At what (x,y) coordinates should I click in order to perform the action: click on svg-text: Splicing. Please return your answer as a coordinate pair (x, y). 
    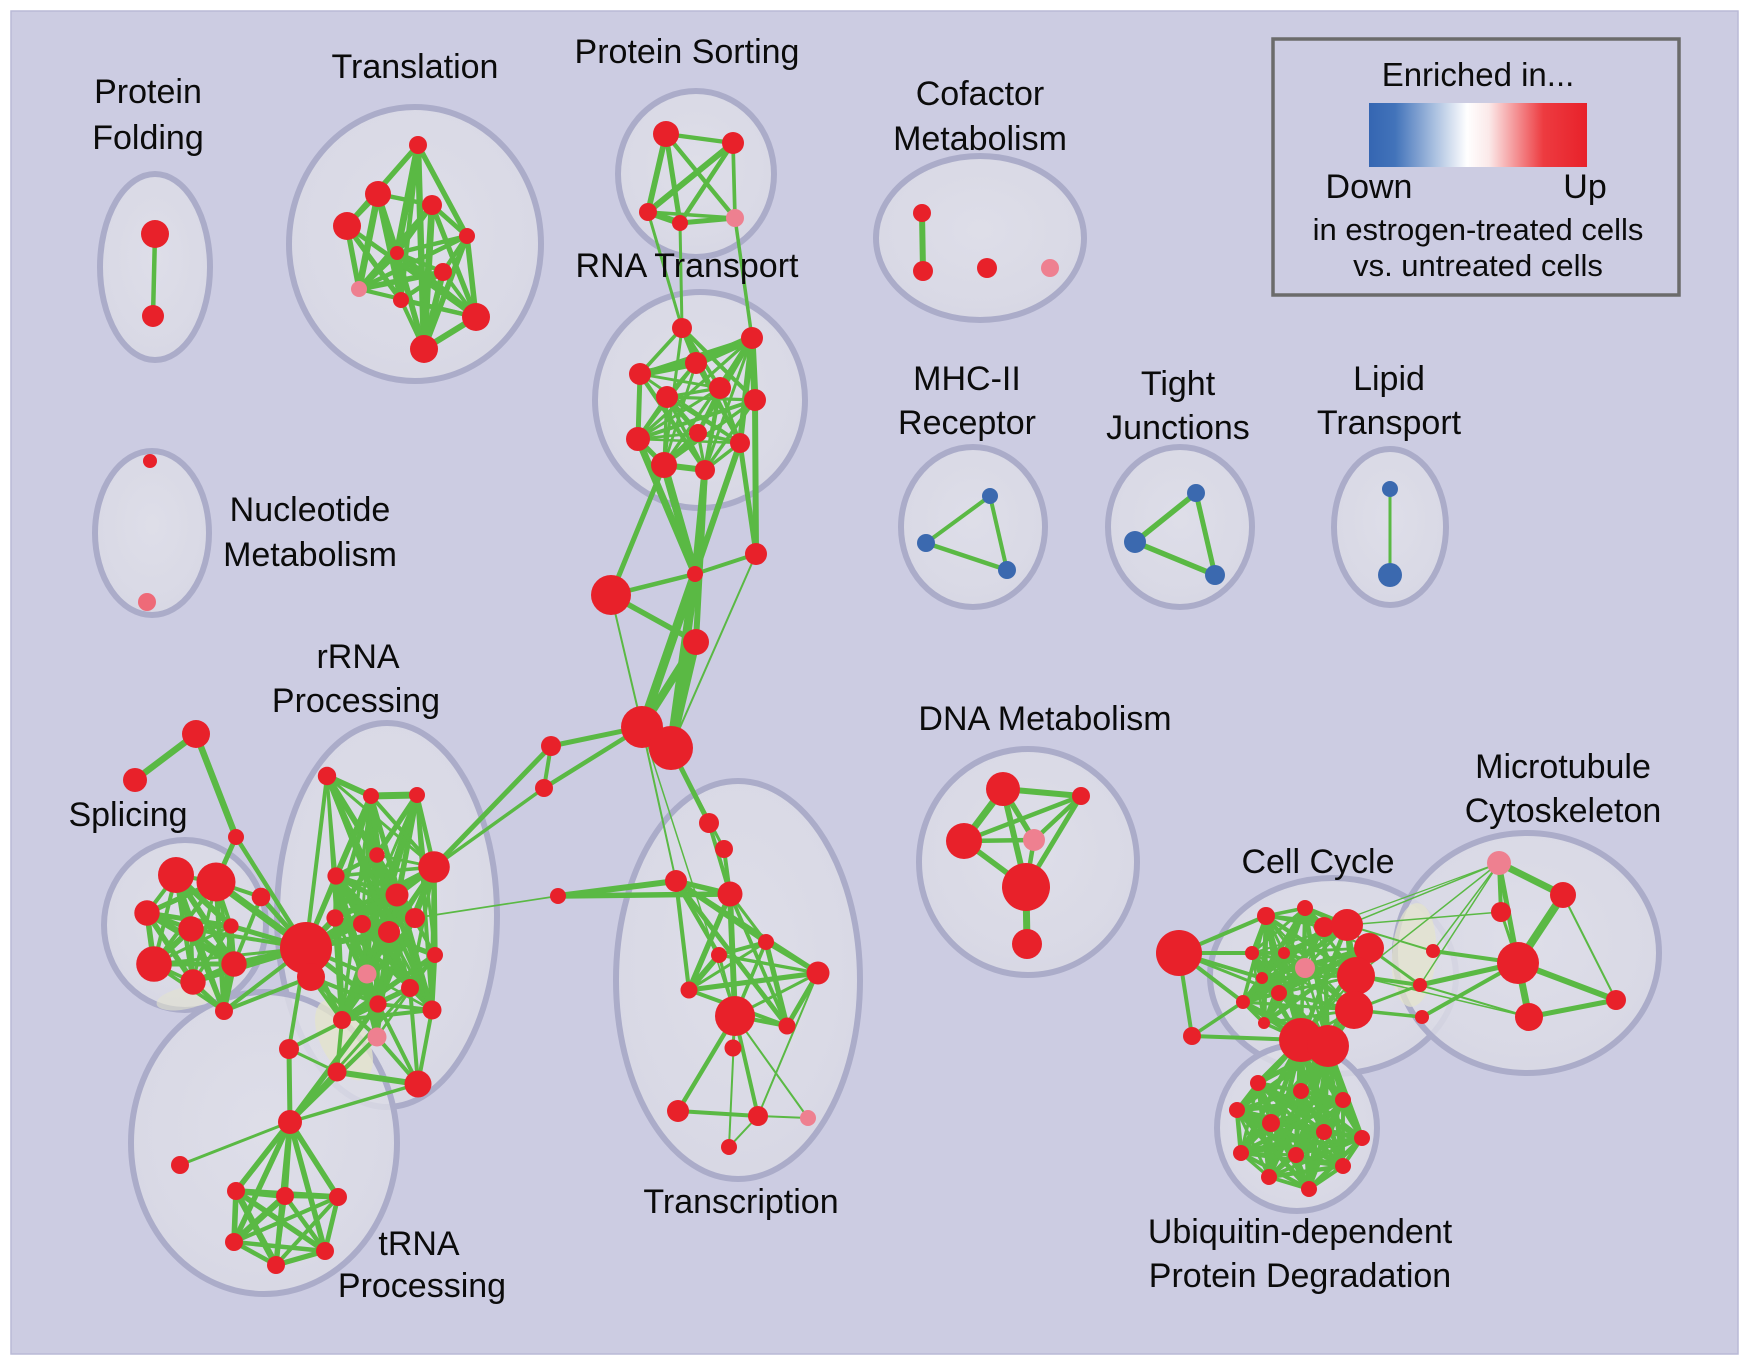
    Looking at the image, I should click on (127, 815).